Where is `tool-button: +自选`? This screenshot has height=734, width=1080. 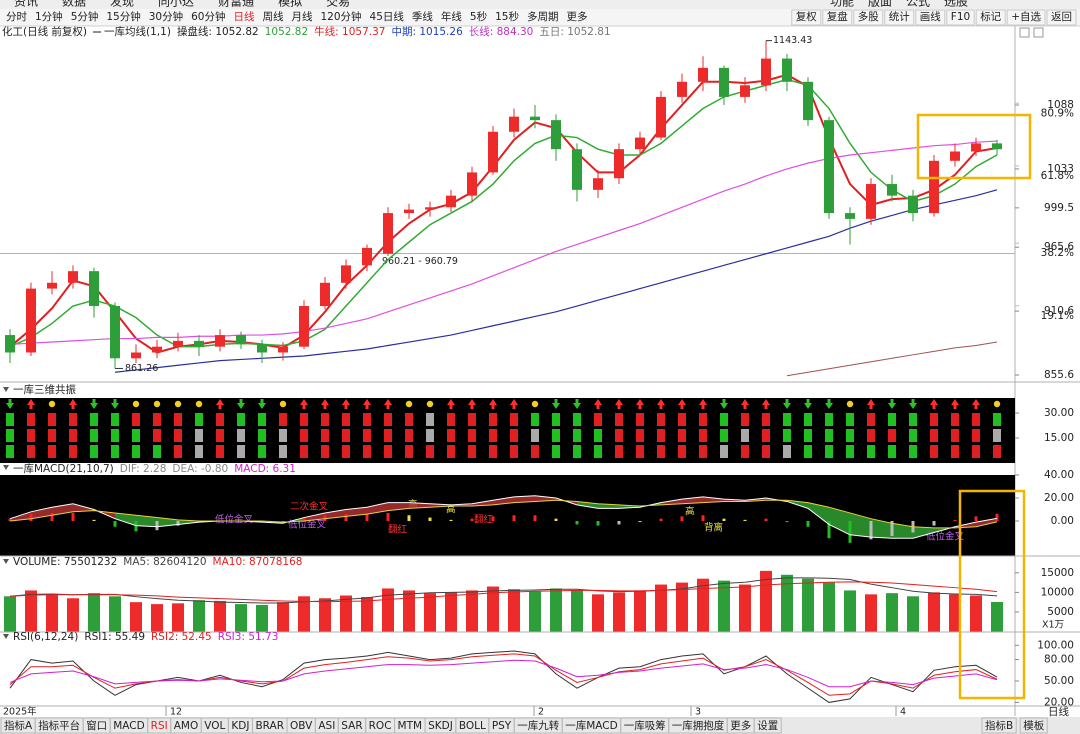 tool-button: +自选 is located at coordinates (1026, 16).